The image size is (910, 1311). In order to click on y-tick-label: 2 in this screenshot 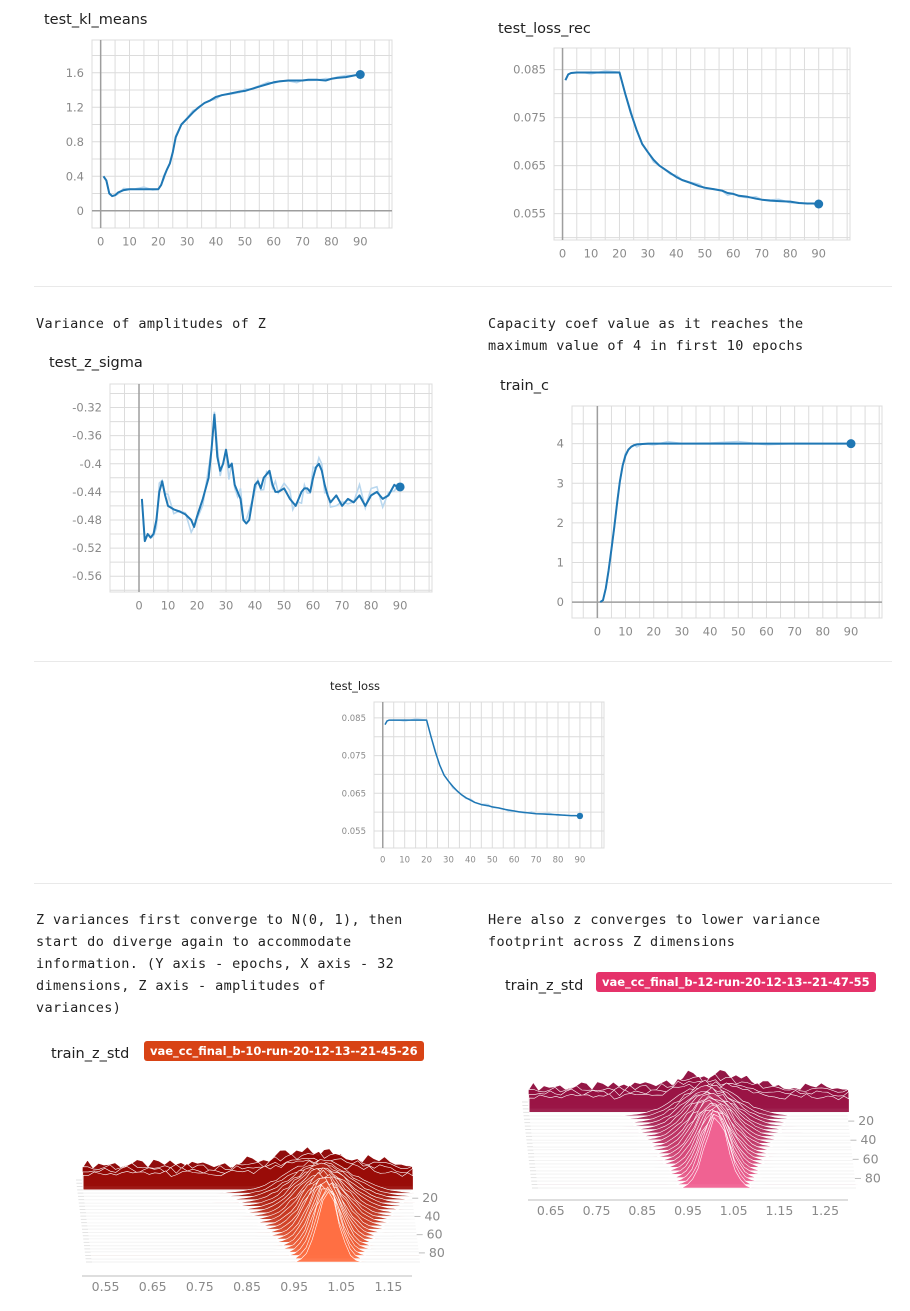, I will do `click(560, 523)`.